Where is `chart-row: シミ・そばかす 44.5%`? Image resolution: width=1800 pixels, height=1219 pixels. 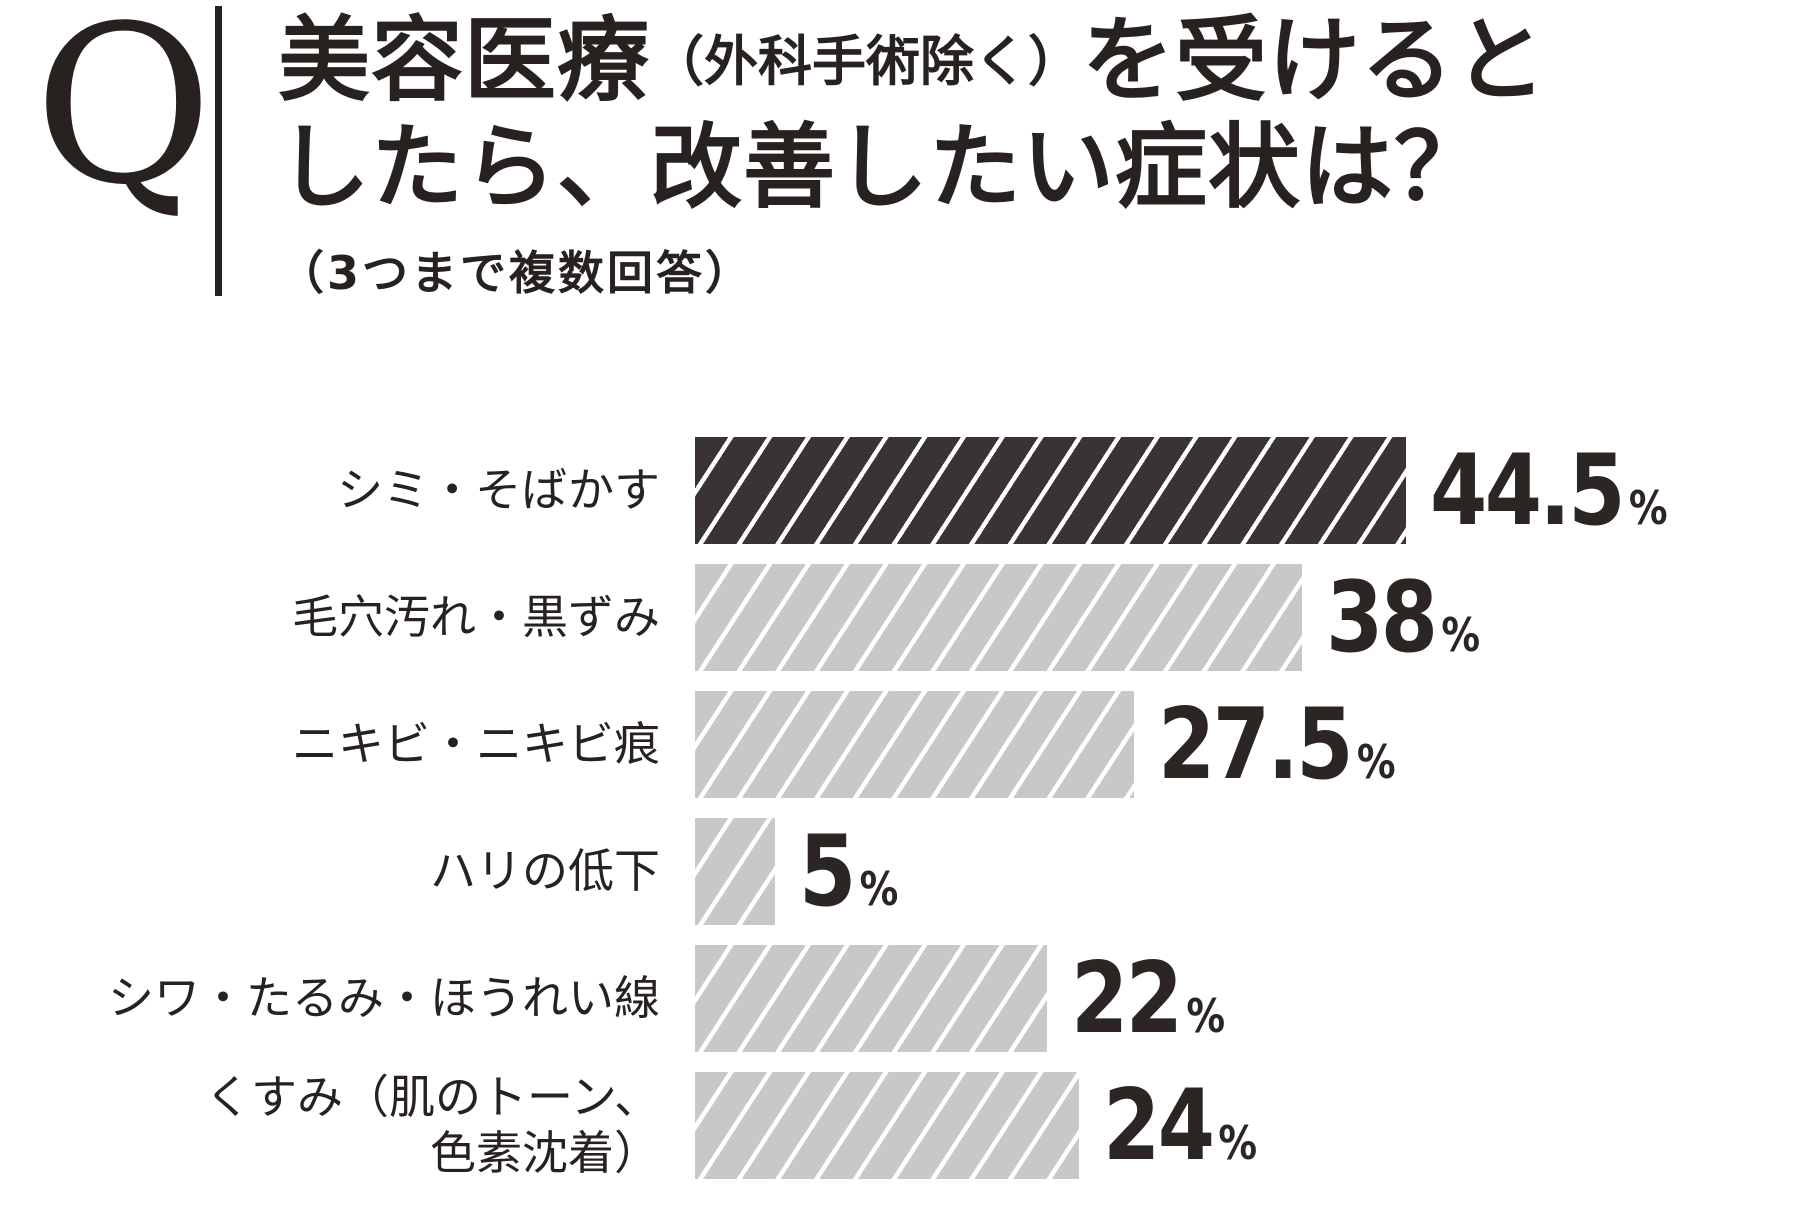
chart-row: シミ・そばかす 44.5% is located at coordinates (900, 490).